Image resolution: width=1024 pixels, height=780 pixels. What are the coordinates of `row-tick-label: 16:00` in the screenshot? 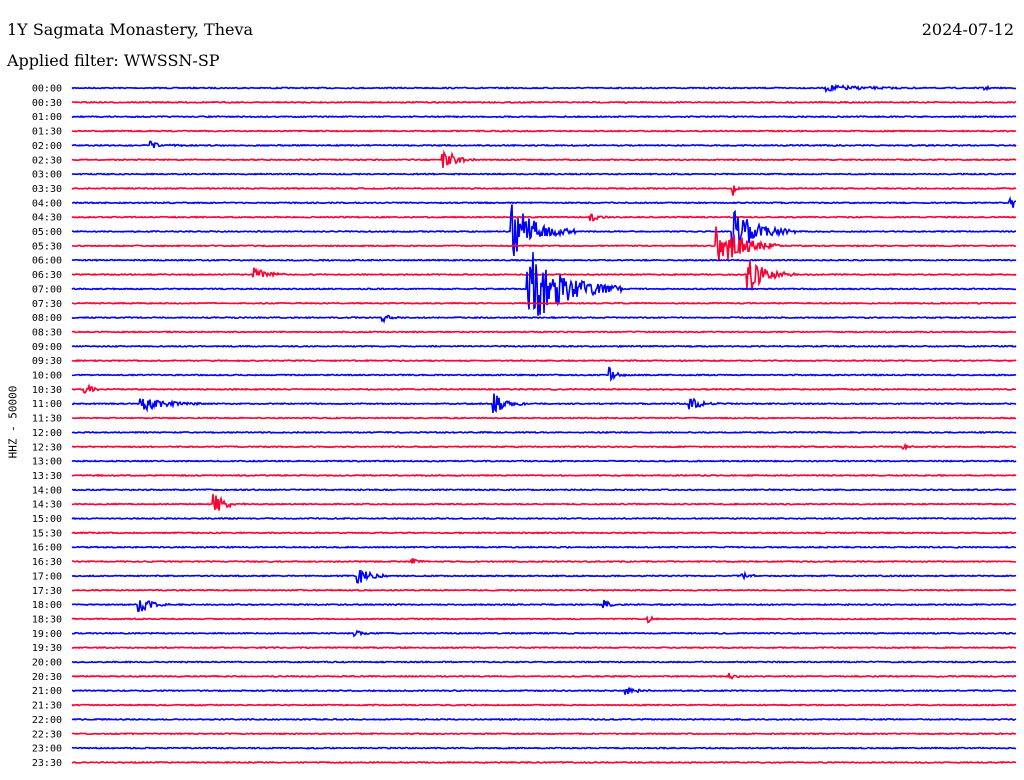 It's located at (47, 548).